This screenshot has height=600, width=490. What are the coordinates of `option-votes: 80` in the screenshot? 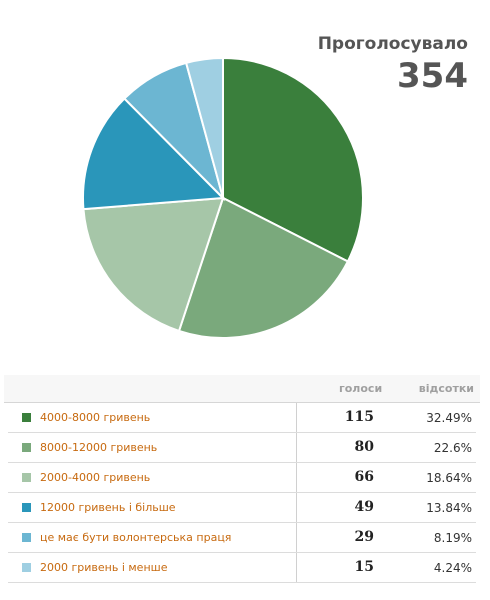 It's located at (364, 447).